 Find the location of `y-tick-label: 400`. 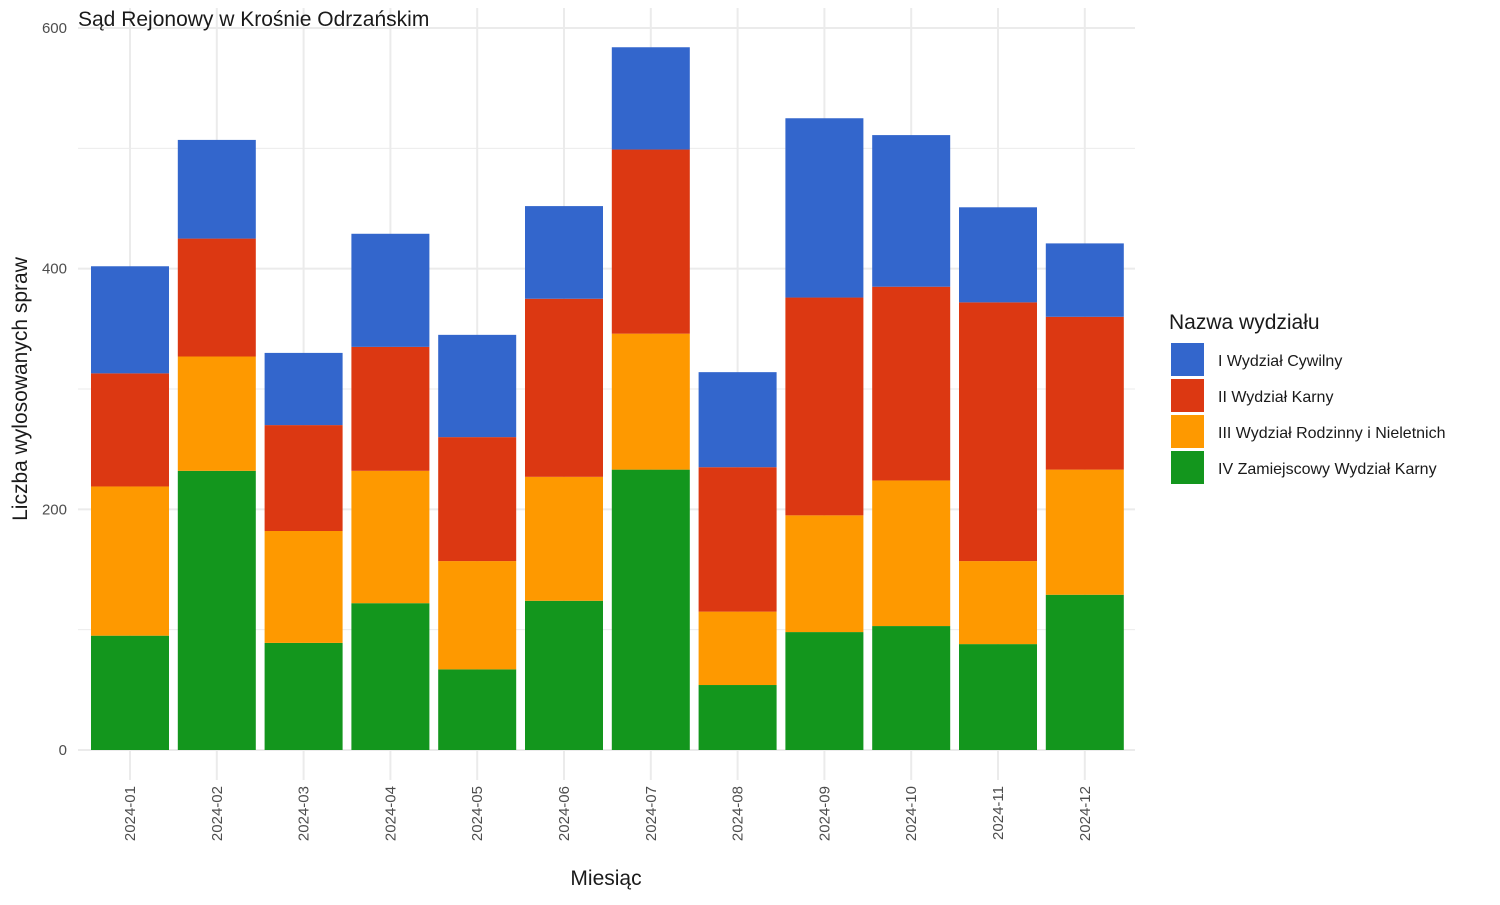

y-tick-label: 400 is located at coordinates (54, 269).